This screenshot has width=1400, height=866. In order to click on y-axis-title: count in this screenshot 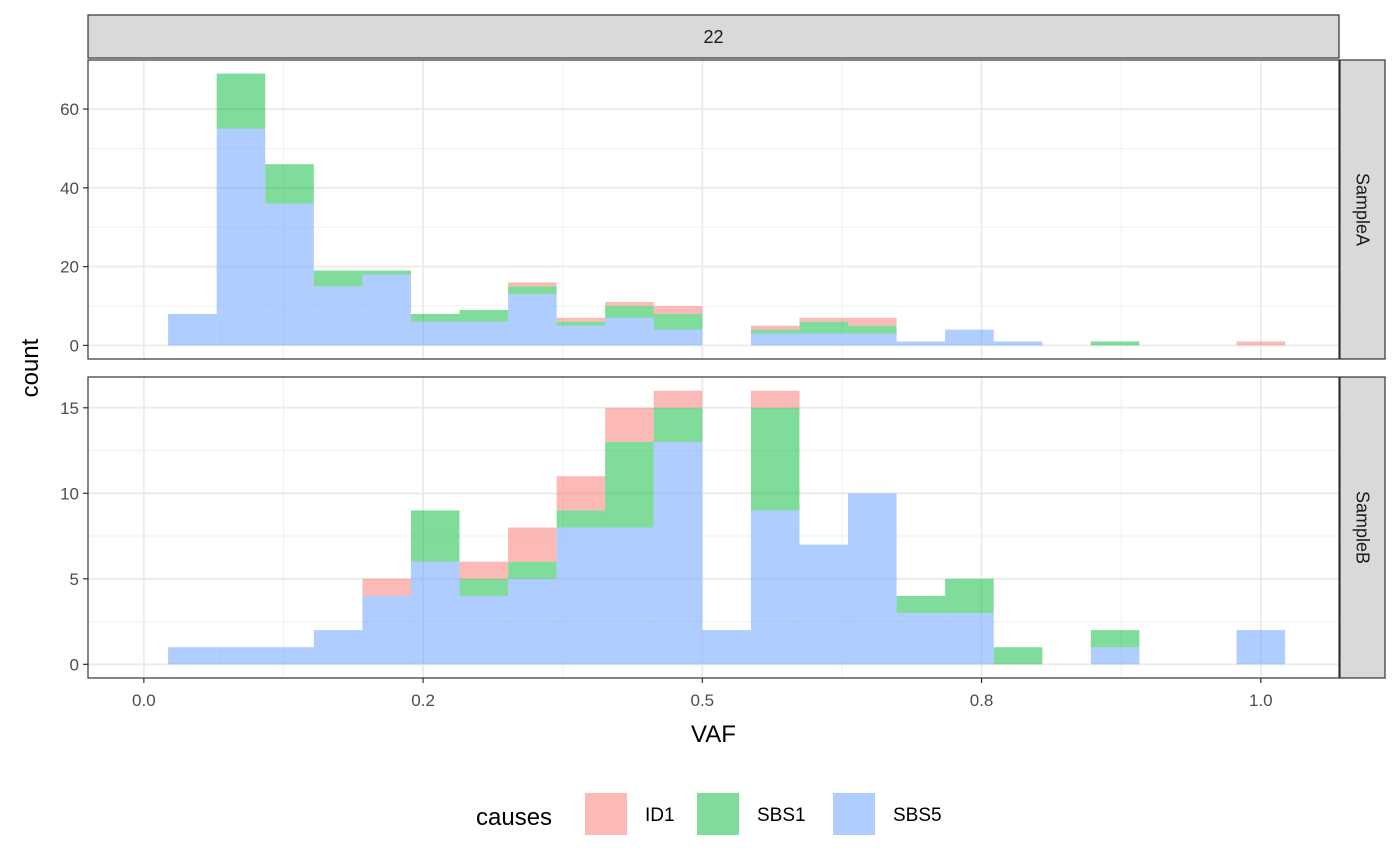, I will do `click(30, 367)`.